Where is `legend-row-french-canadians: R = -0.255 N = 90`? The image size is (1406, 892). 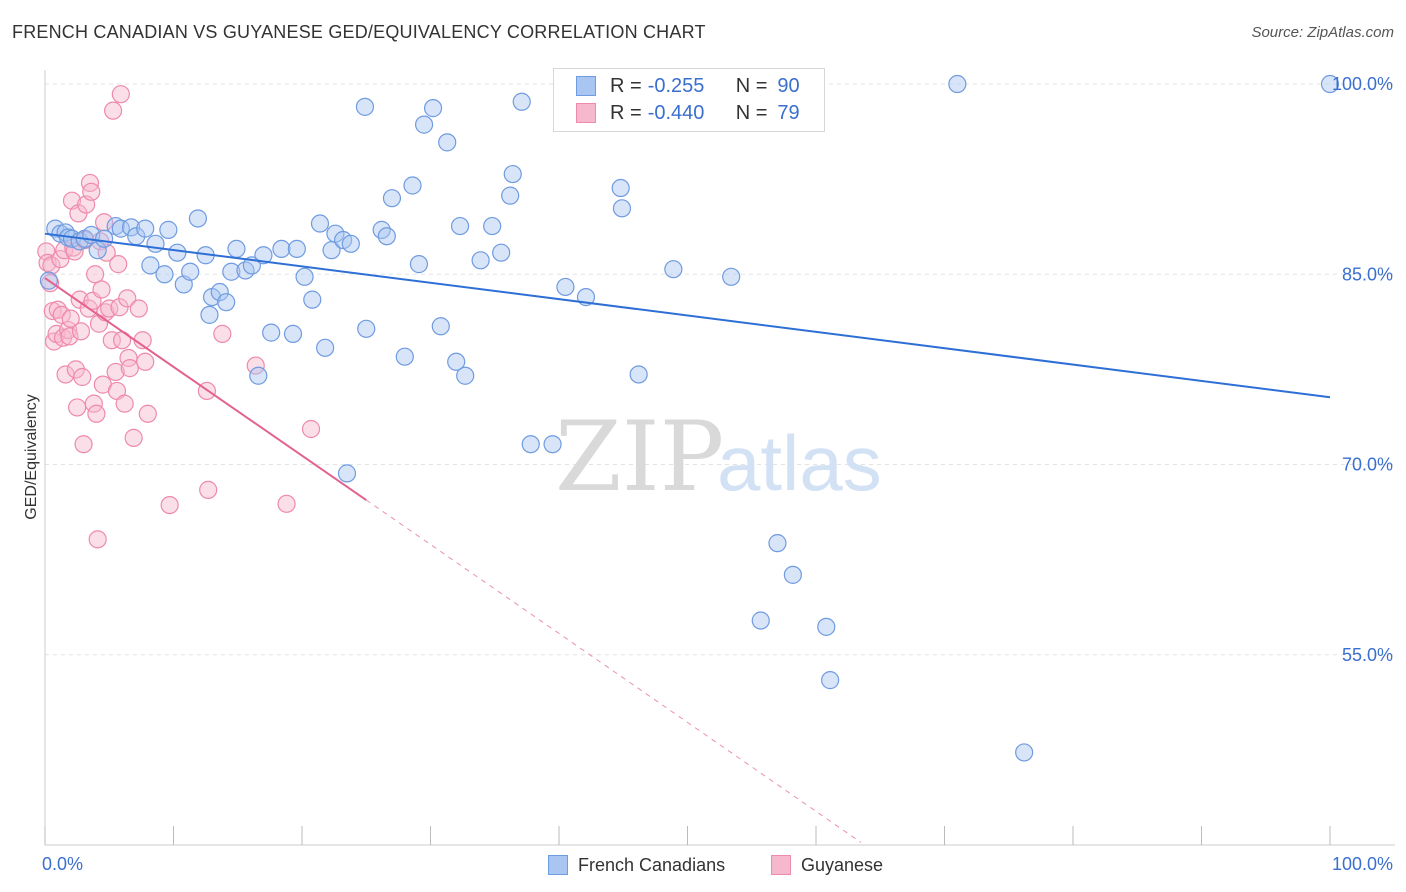
legend-row-french-canadians: R = -0.255 N = 90 is located at coordinates (697, 86).